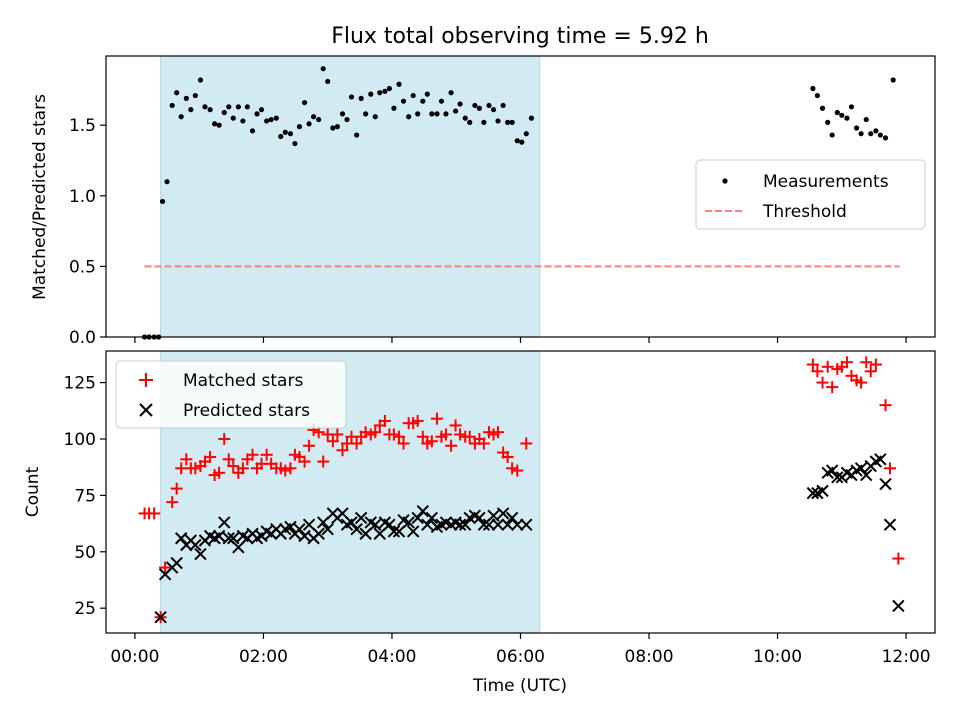 This screenshot has width=960, height=720. I want to click on counts-legend: Matched stars Predicted stars, so click(231, 394).